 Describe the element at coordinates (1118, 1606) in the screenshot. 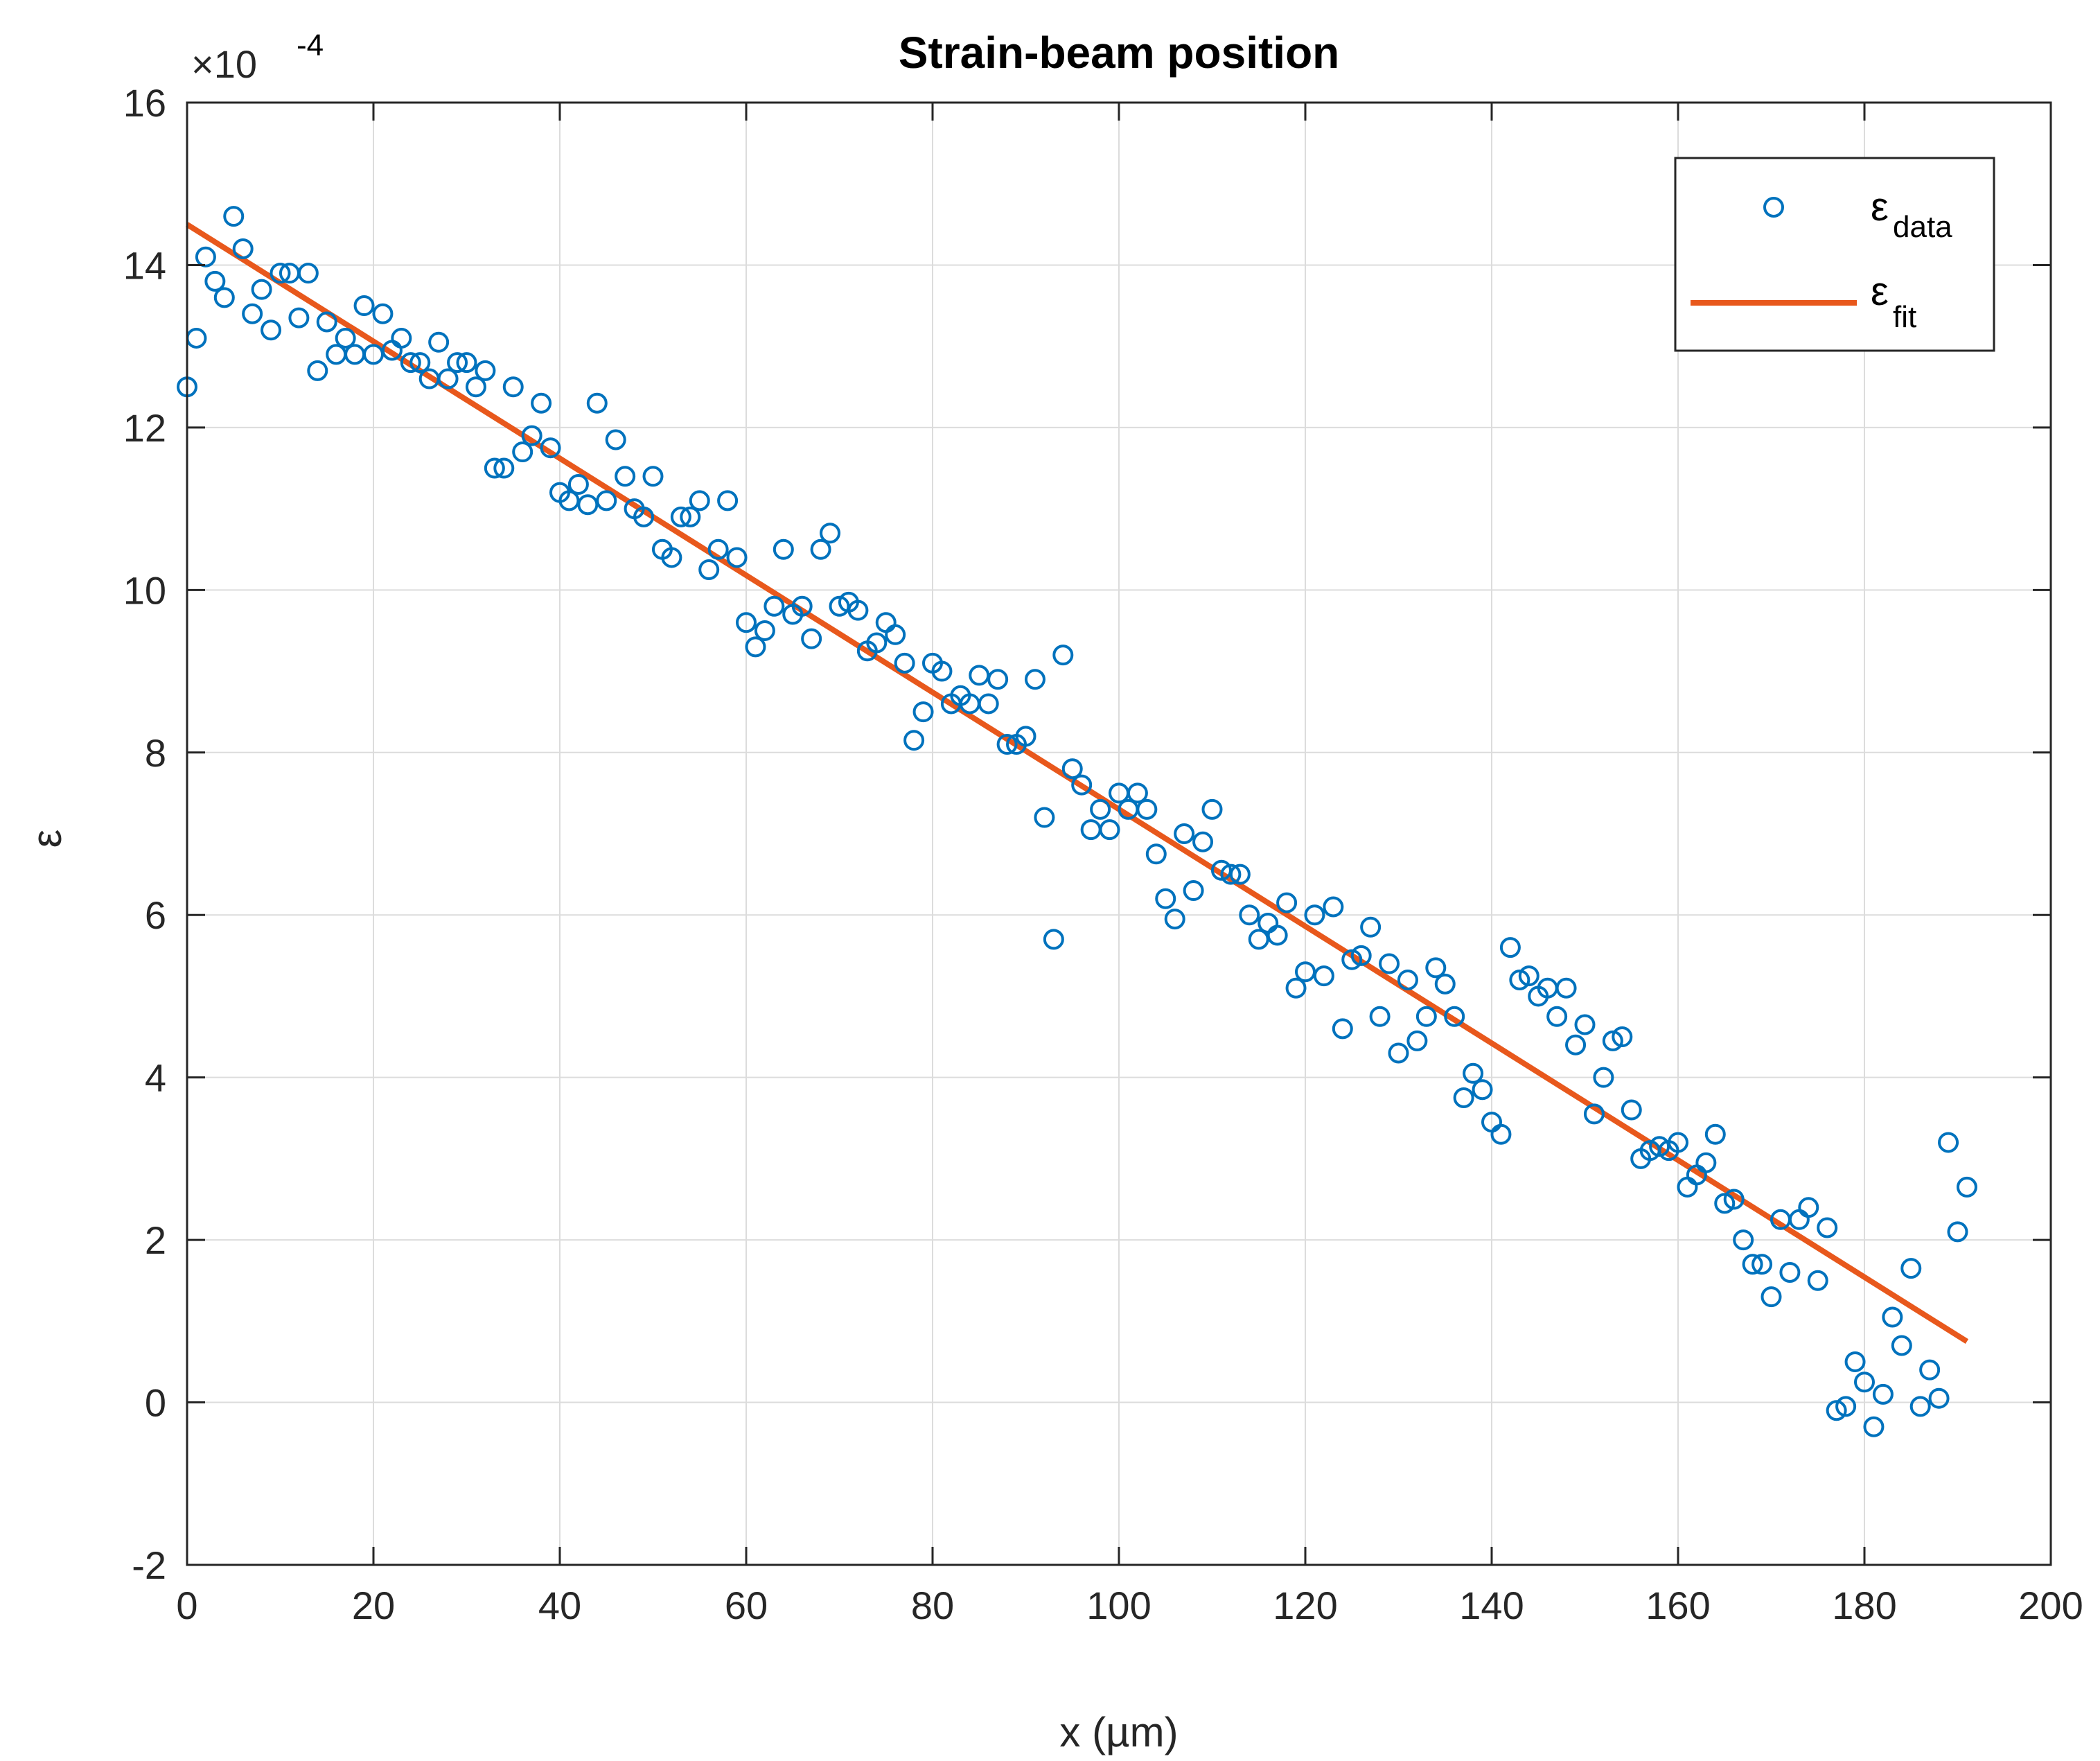

I see `x-tick-label: 100` at that location.